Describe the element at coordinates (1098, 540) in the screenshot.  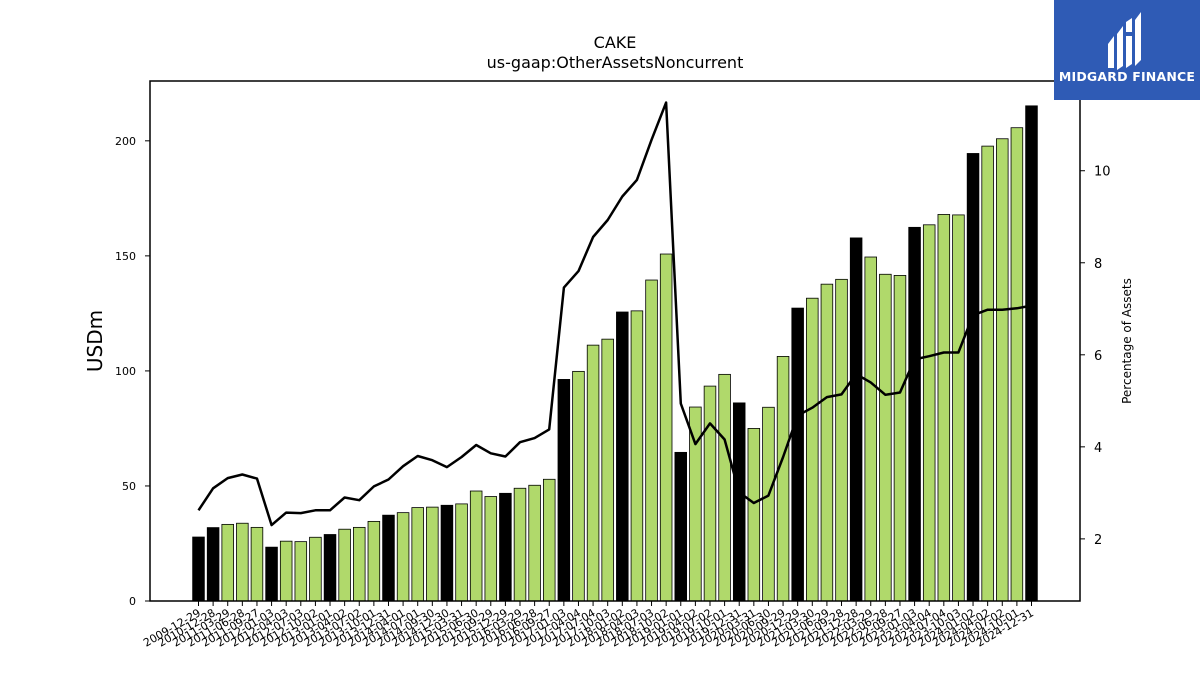
I see `y2-tick-label: 2` at that location.